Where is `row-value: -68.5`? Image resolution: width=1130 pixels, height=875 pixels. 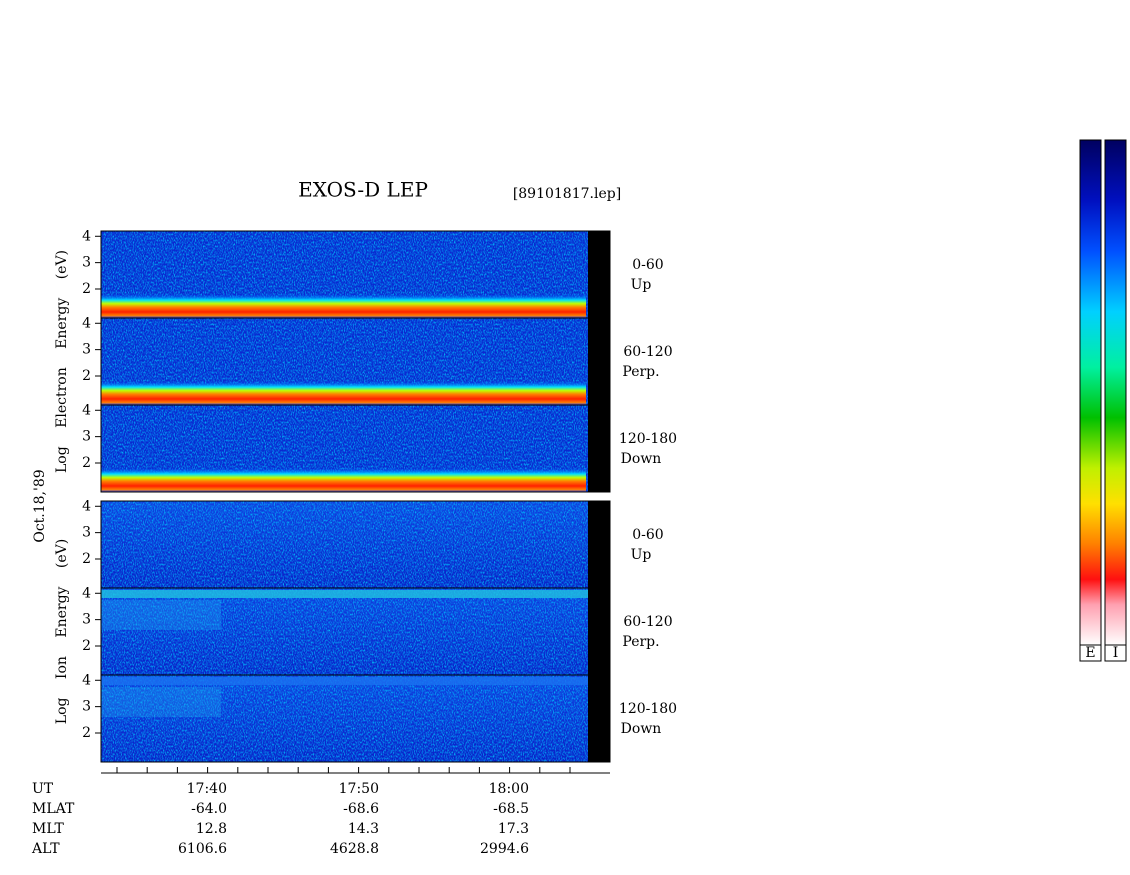 row-value: -68.5 is located at coordinates (511, 809).